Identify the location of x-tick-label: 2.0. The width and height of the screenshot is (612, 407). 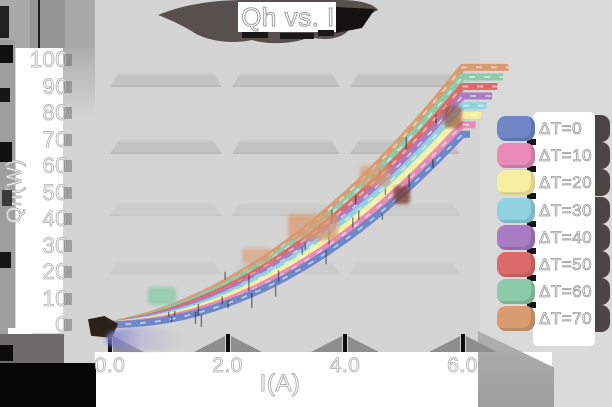
(227, 366).